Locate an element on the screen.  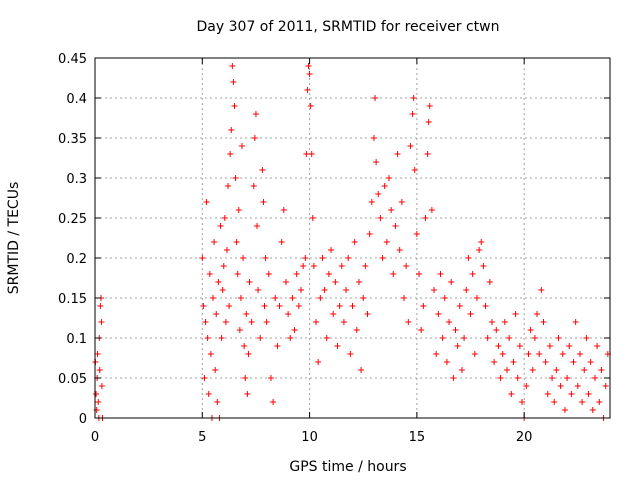
y-axis-title: SRMTID / TECUs is located at coordinates (14, 238).